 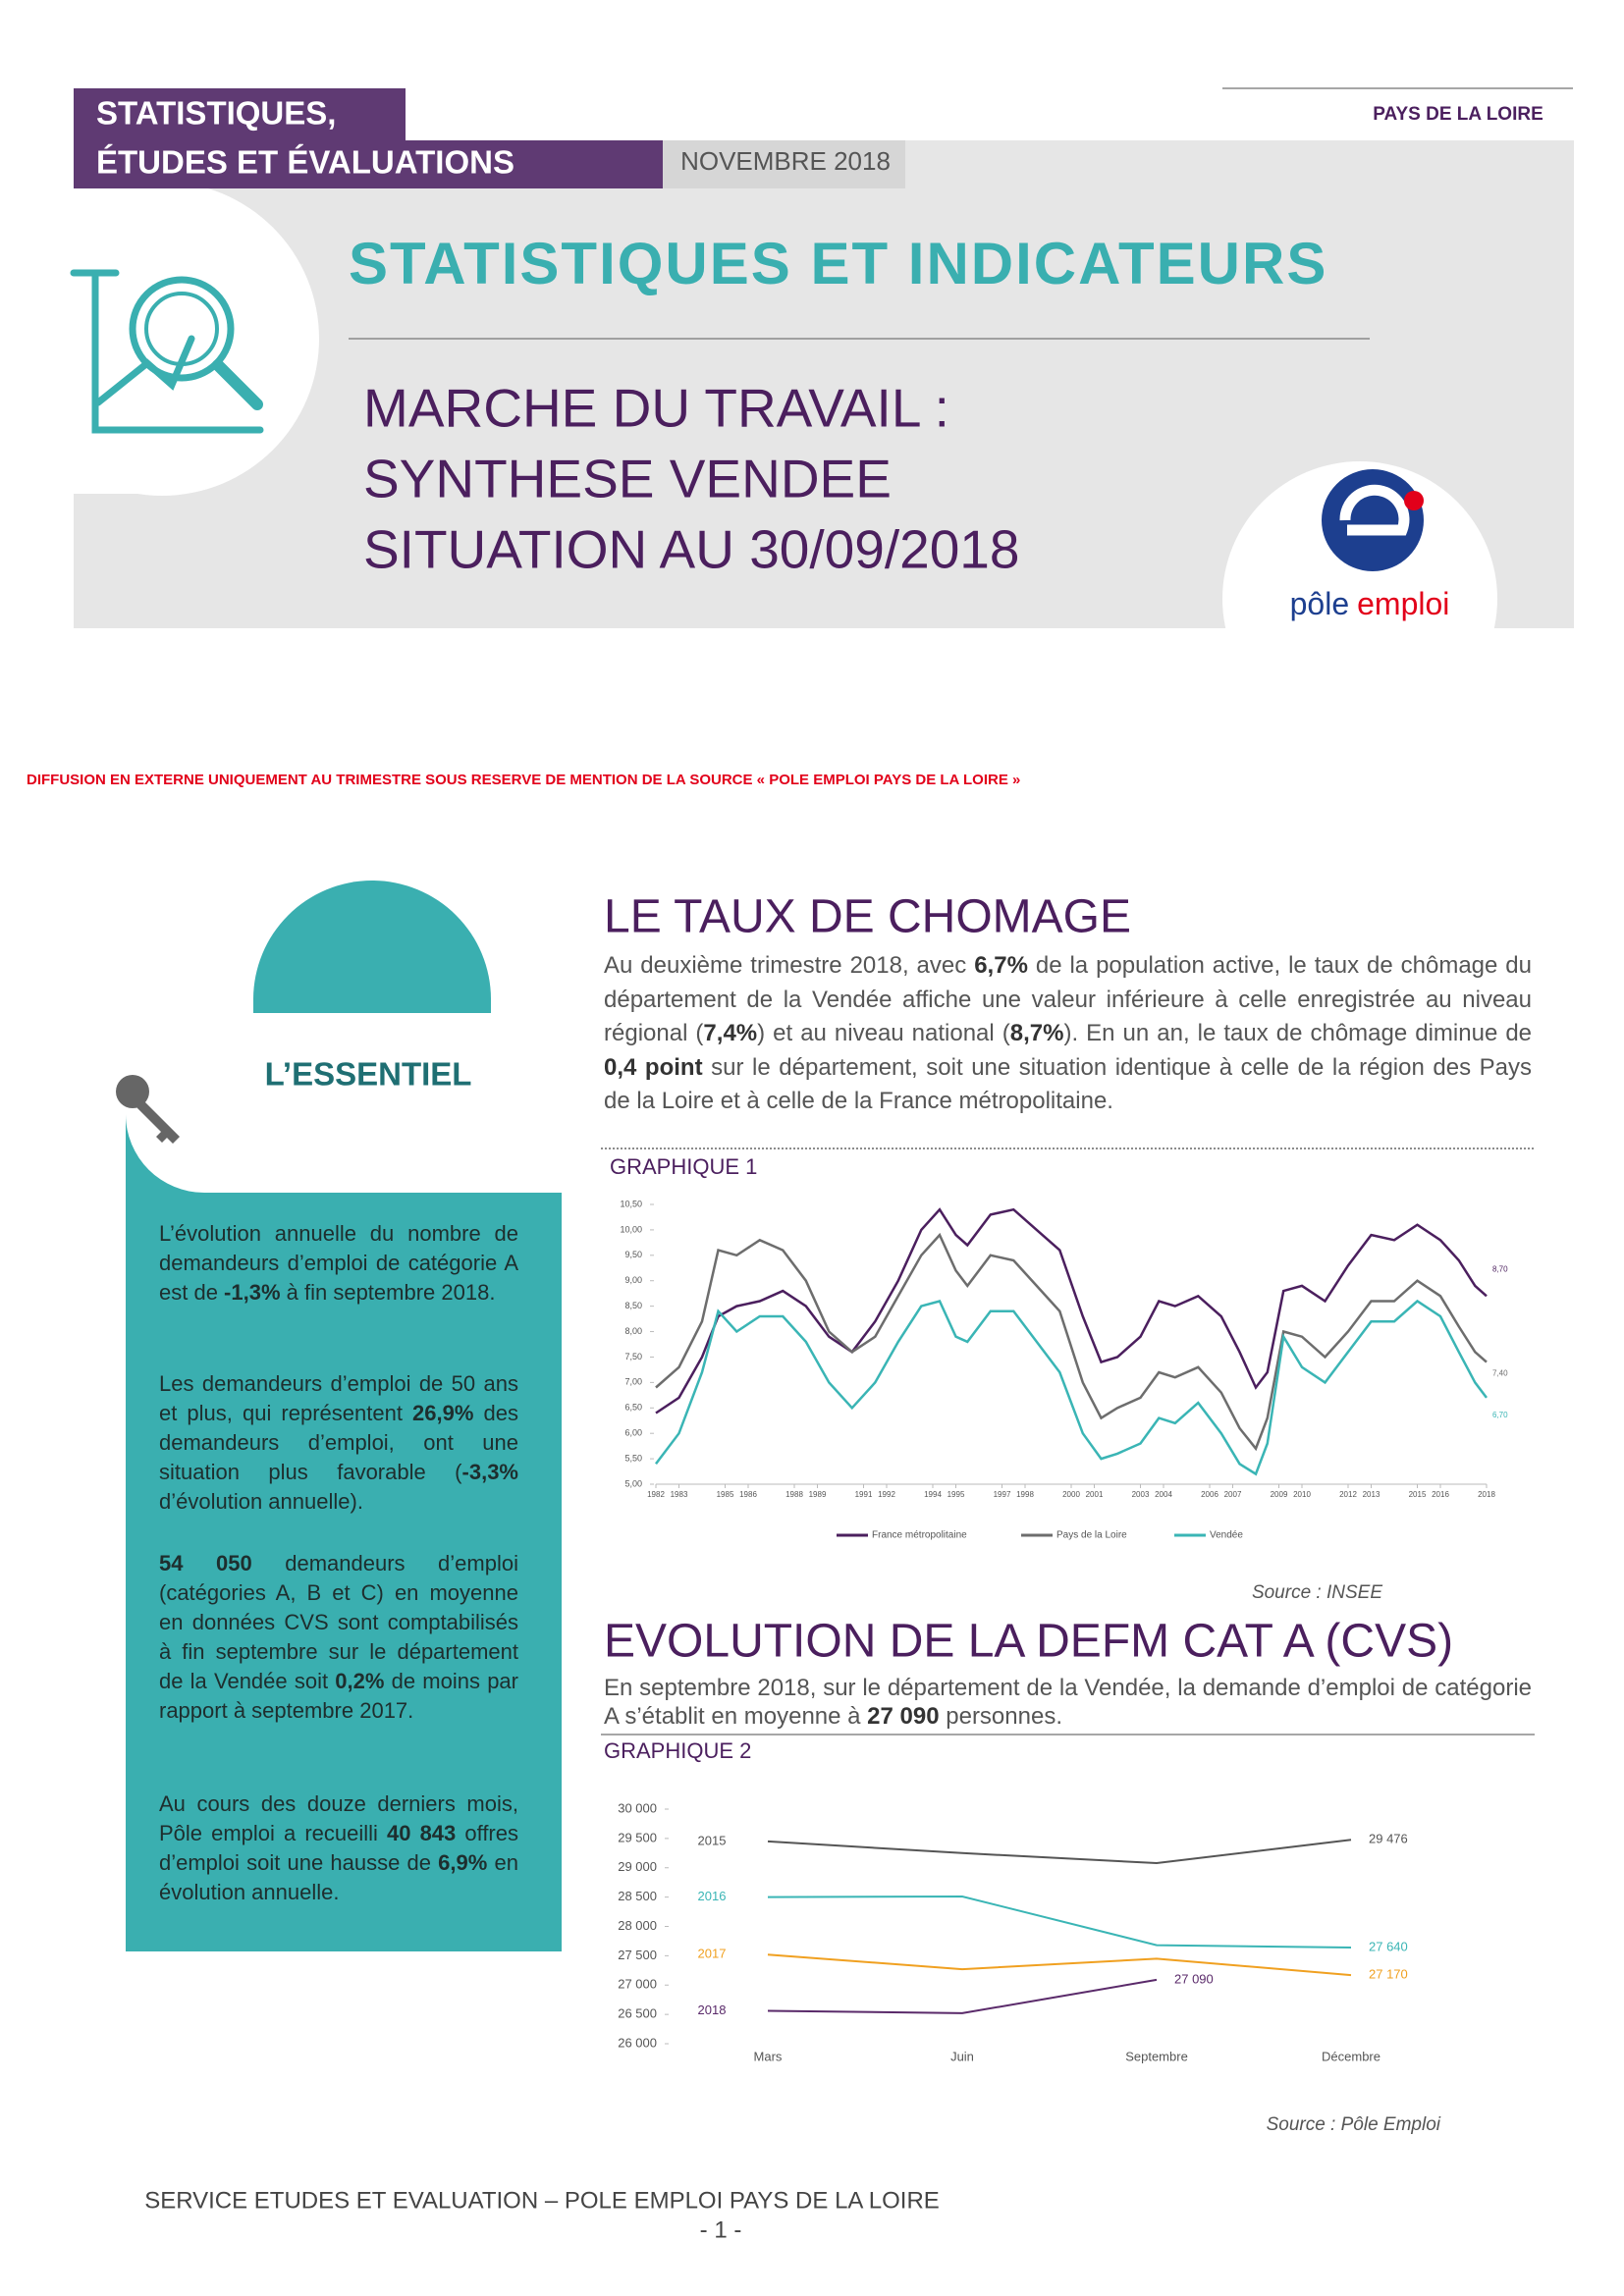 What do you see at coordinates (1320, 603) in the screenshot?
I see `logo-word: pôle` at bounding box center [1320, 603].